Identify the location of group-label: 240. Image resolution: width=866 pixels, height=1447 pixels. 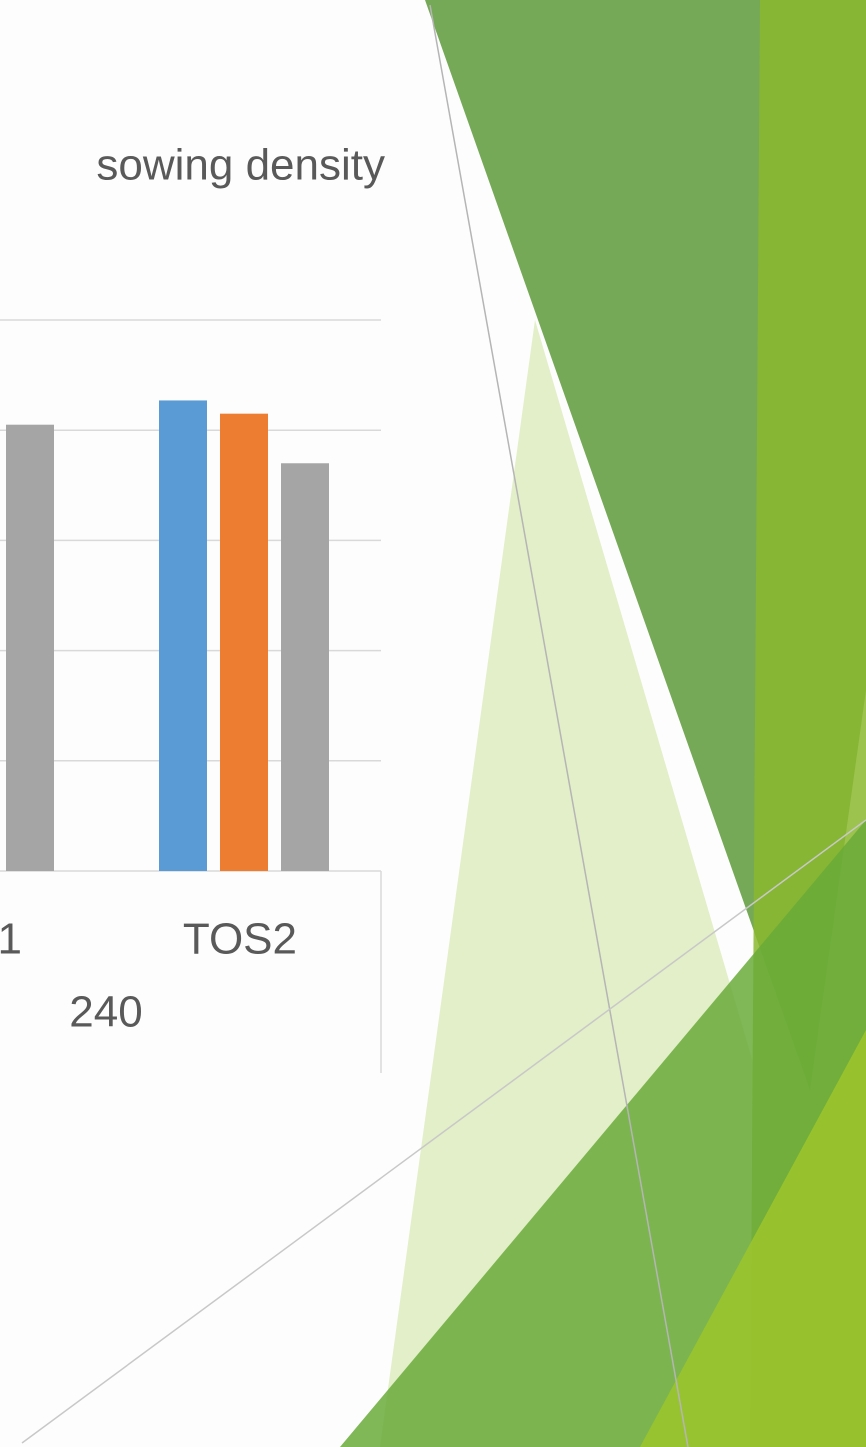
(105, 1012).